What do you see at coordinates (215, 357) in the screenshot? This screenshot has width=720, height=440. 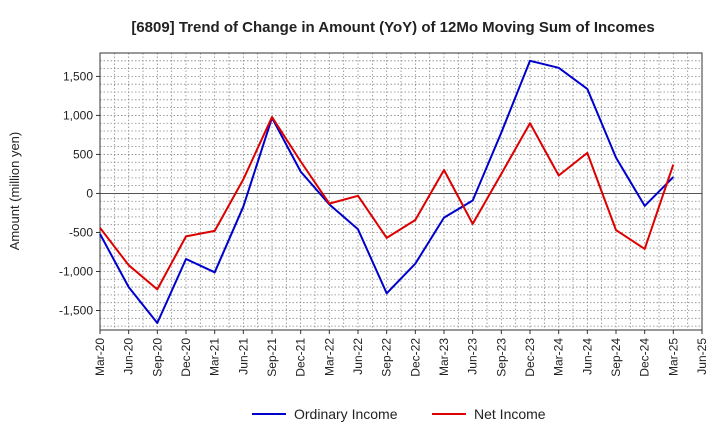 I see `x-tick-label: Mar-21` at bounding box center [215, 357].